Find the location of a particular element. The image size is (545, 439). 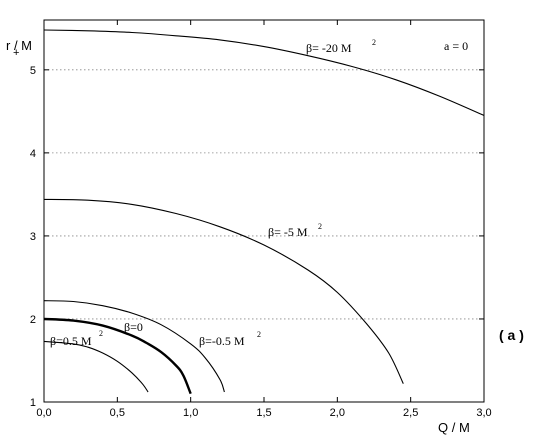

series-label-beta-0: β=0 is located at coordinates (133, 327).